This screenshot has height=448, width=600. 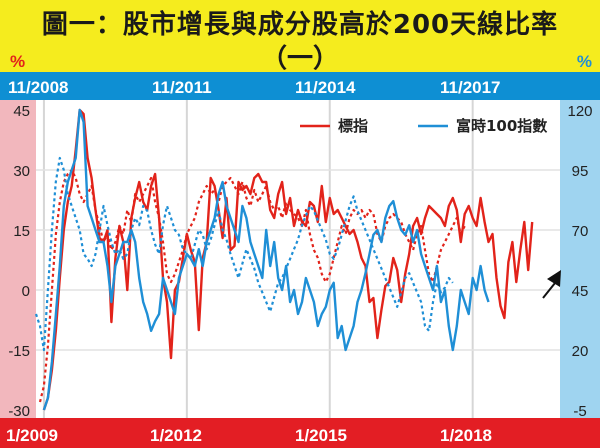 I want to click on left-unit-label: %, so click(x=18, y=61).